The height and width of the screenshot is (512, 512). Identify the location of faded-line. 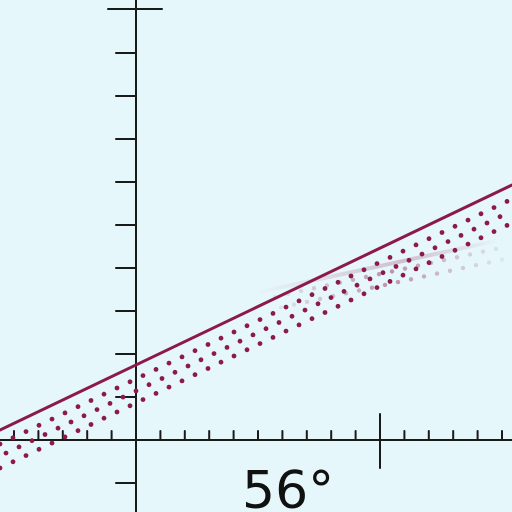
(377, 266).